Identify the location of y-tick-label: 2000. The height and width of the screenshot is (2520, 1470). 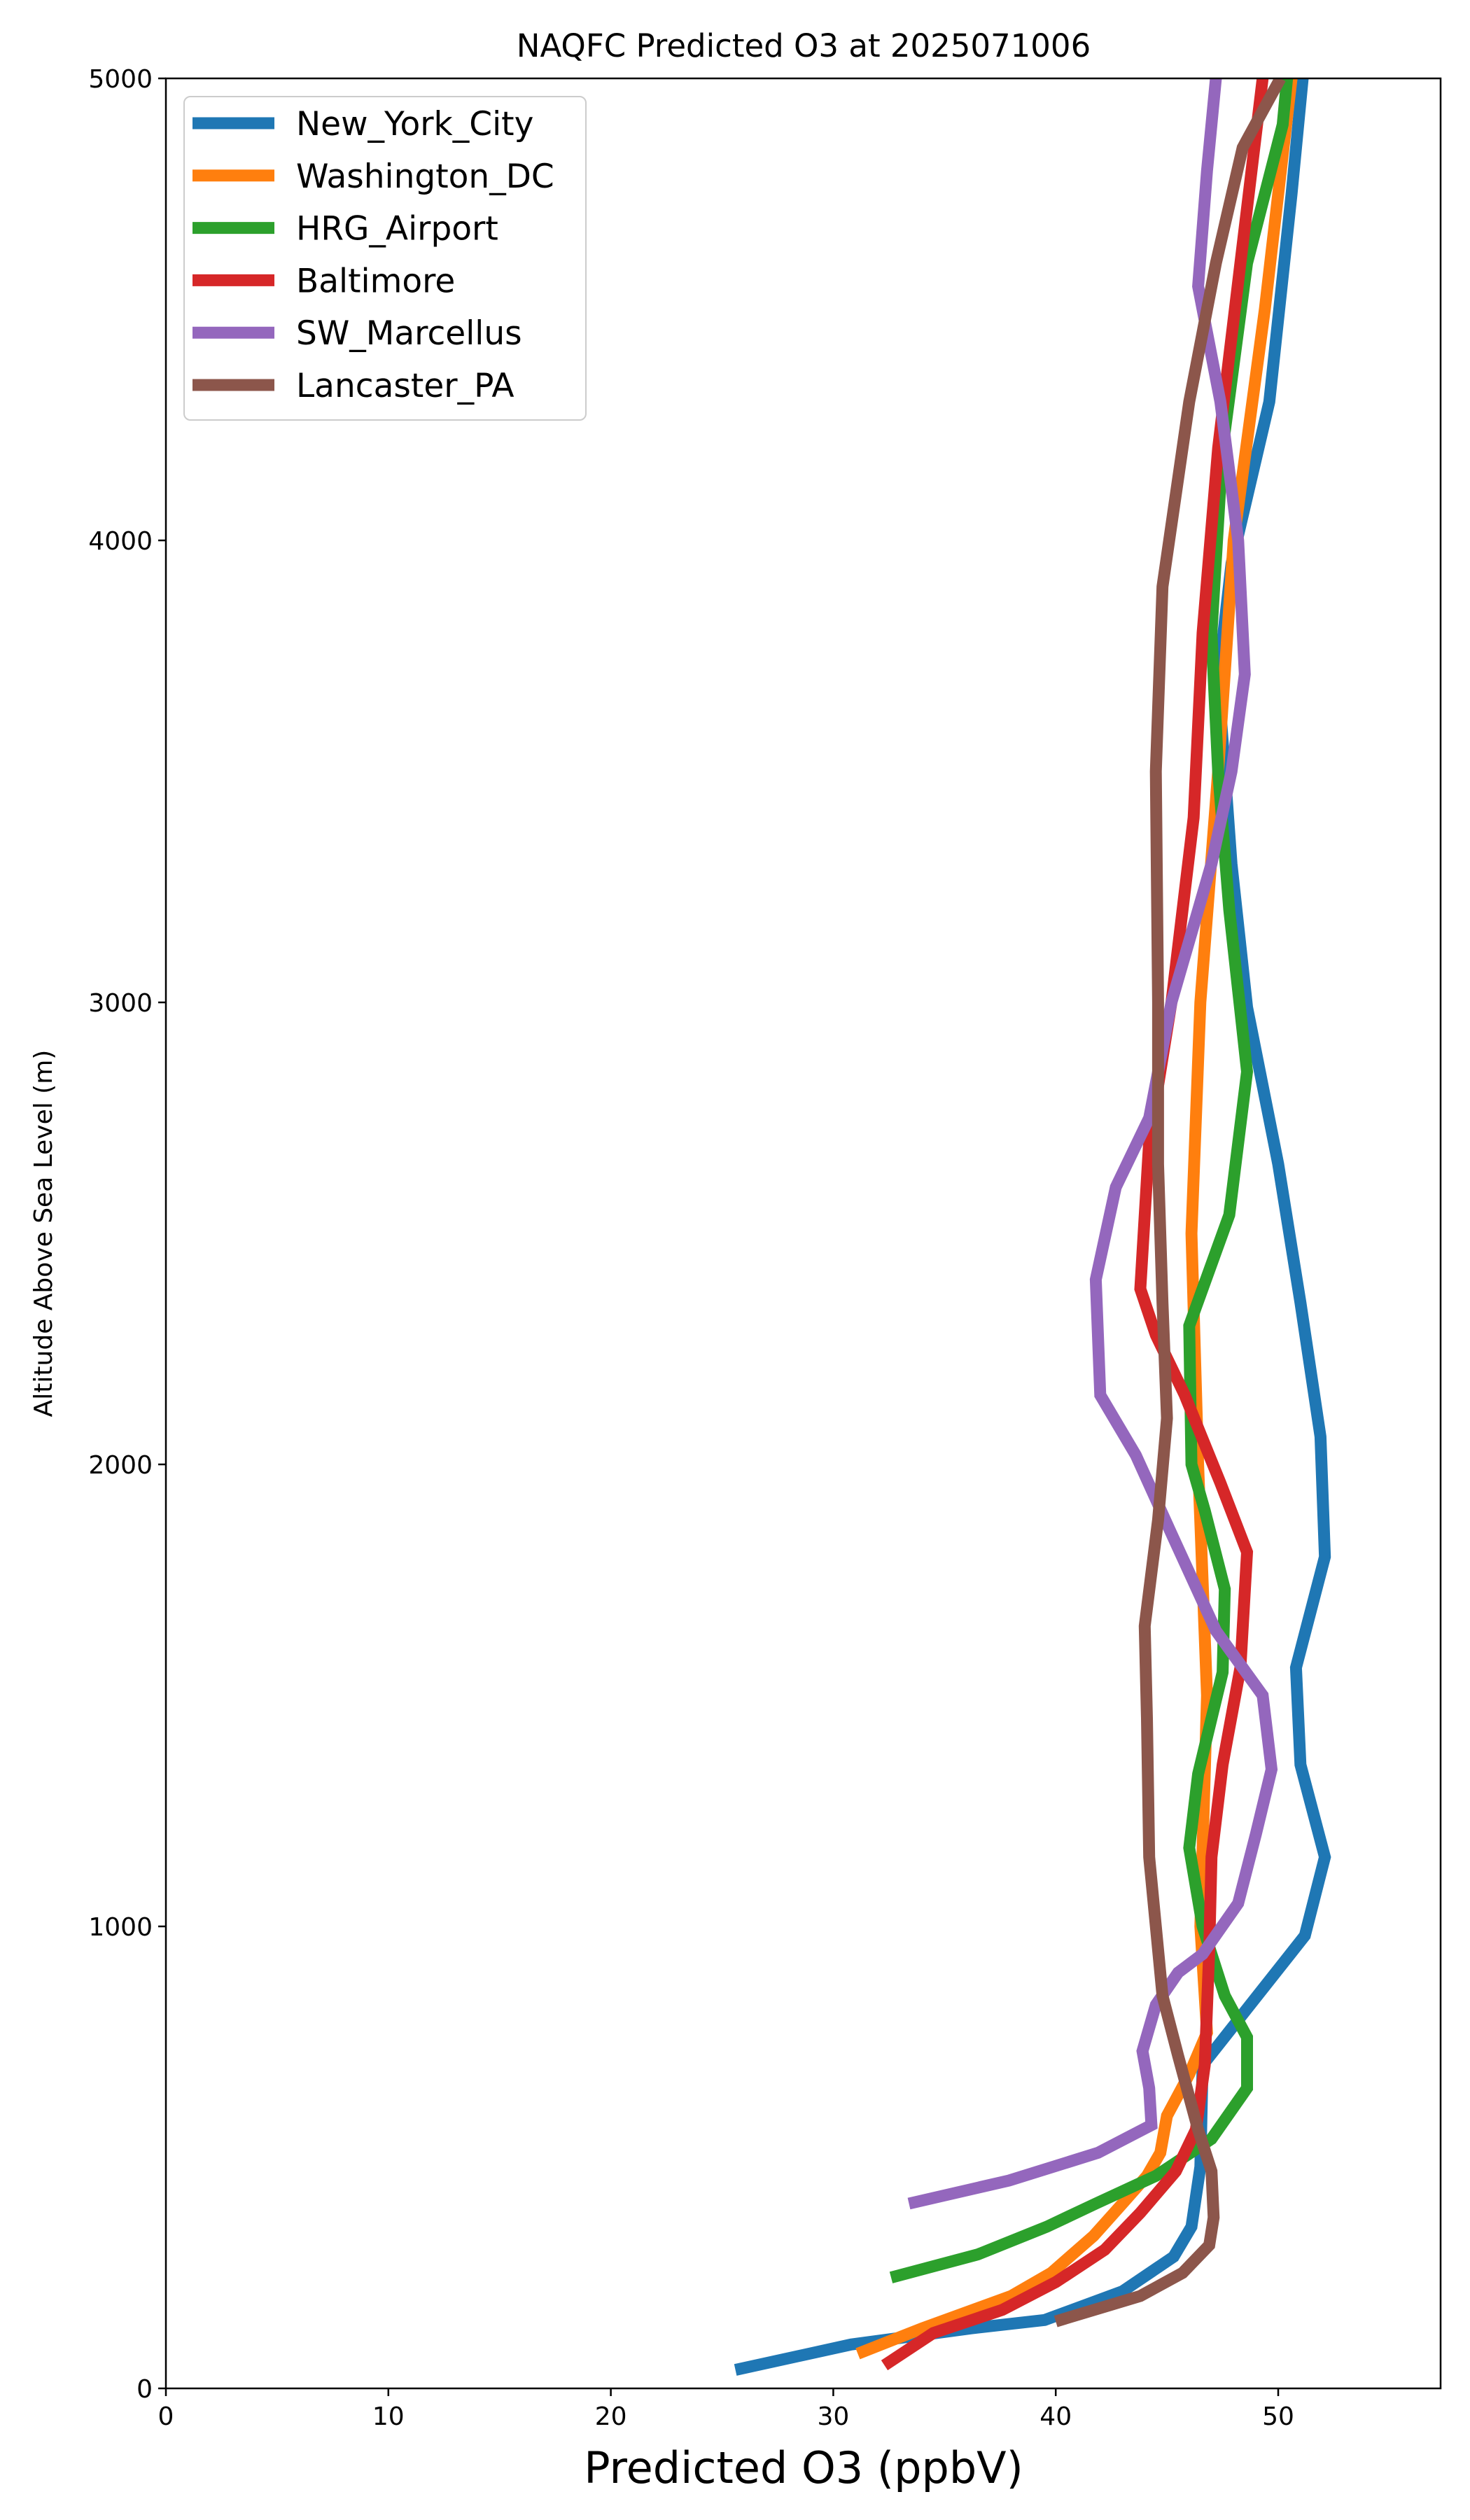
(120, 1465).